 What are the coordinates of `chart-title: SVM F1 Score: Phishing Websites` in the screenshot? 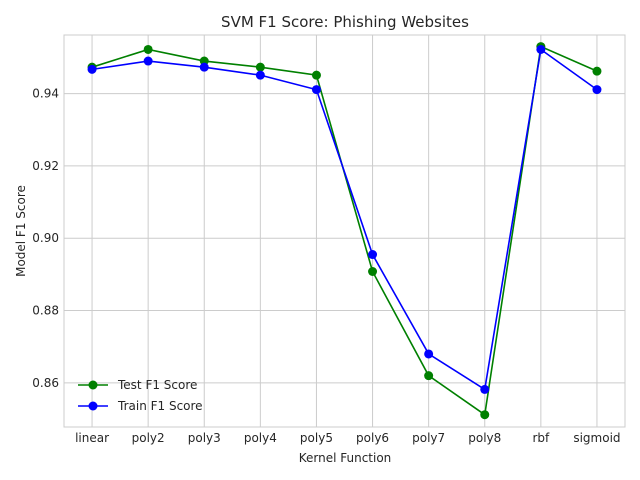 It's located at (345, 22).